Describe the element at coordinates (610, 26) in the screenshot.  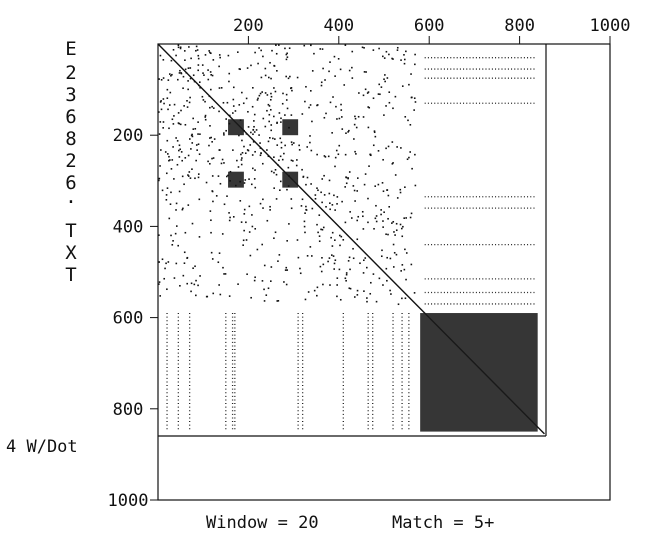
I see `x-tick-label: 1000` at that location.